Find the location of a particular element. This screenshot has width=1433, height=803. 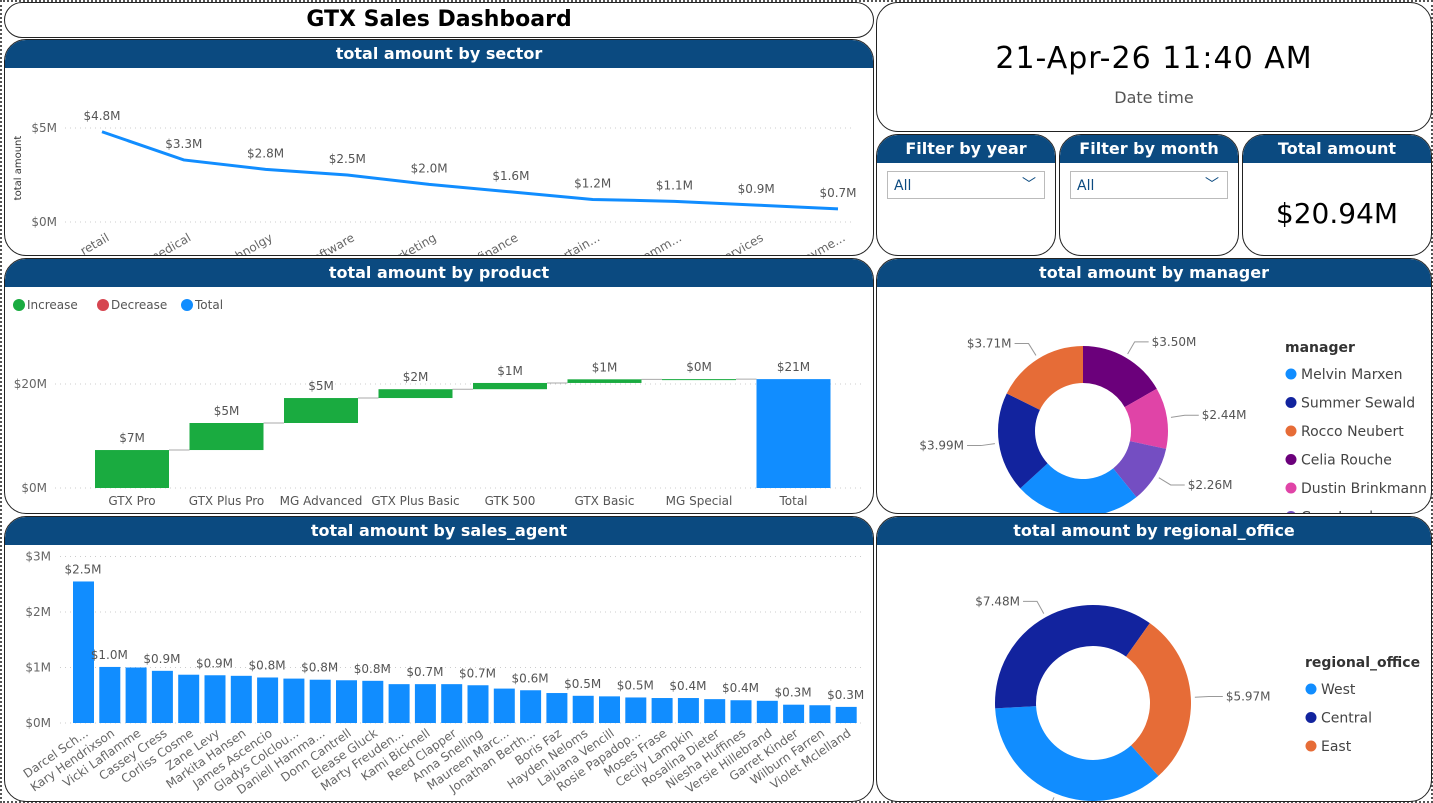

x-tick-label: GTX Pro is located at coordinates (131, 501).